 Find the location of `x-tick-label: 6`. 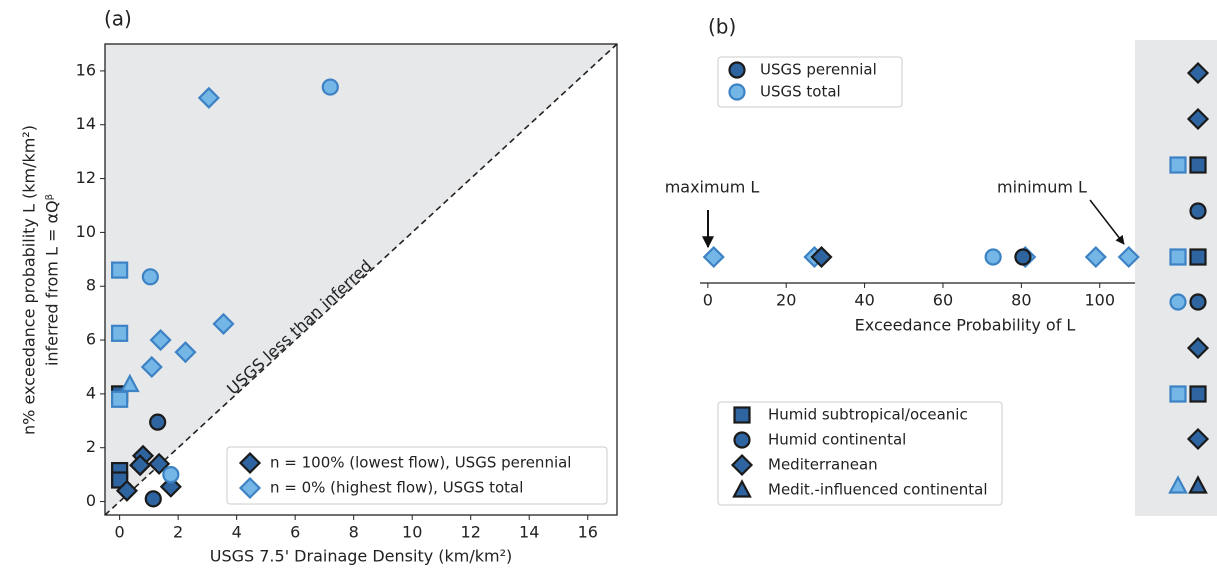

x-tick-label: 6 is located at coordinates (295, 532).